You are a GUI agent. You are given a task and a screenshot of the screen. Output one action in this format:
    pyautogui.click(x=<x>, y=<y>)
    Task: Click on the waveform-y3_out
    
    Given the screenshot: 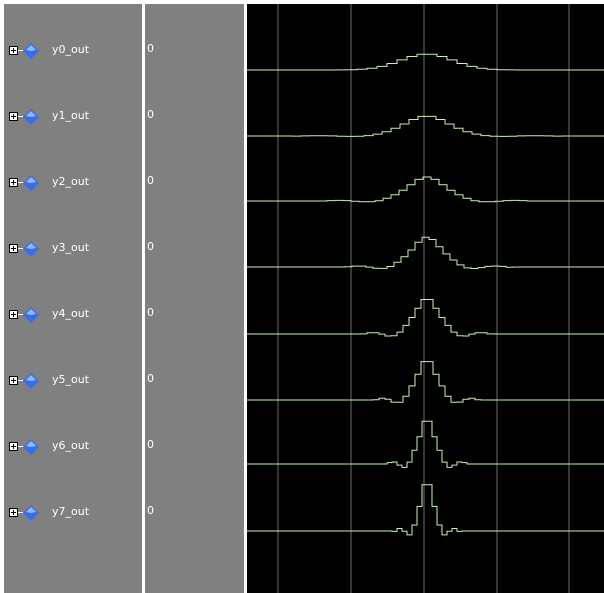 What is the action you would take?
    pyautogui.click(x=425, y=252)
    